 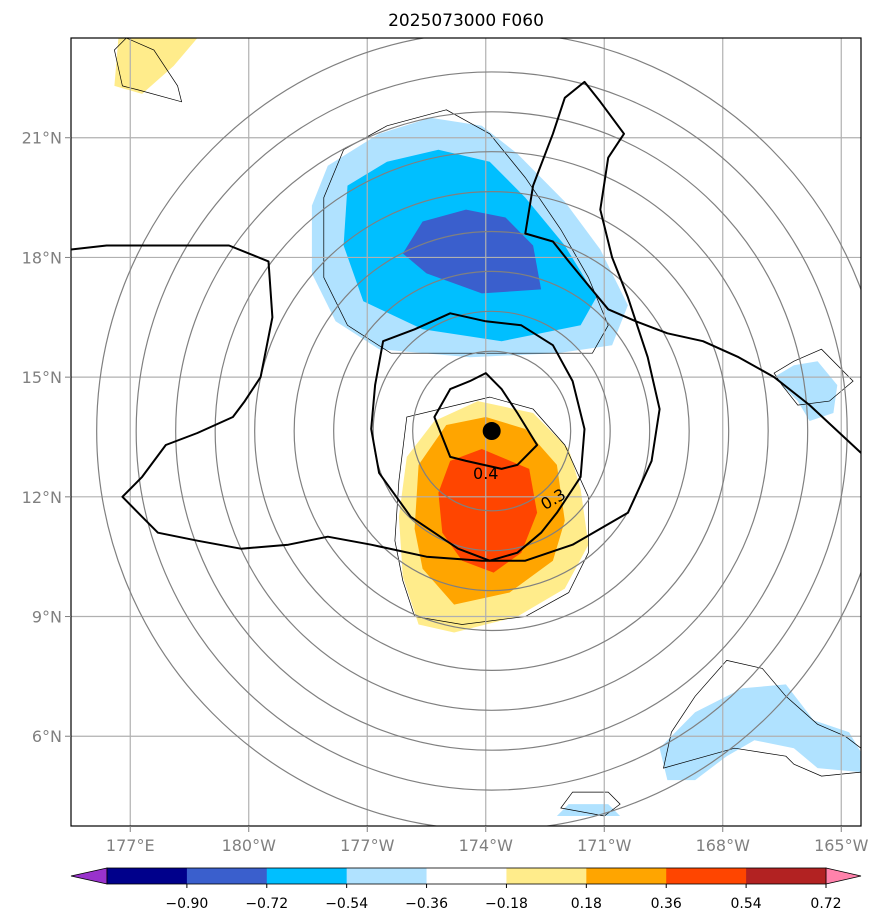 I want to click on colorbar-tick-label: 0.72, so click(x=825, y=904).